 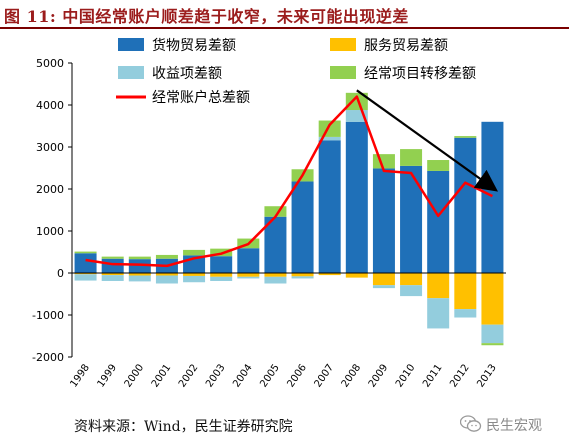 I want to click on wechat-icon, so click(x=471, y=423).